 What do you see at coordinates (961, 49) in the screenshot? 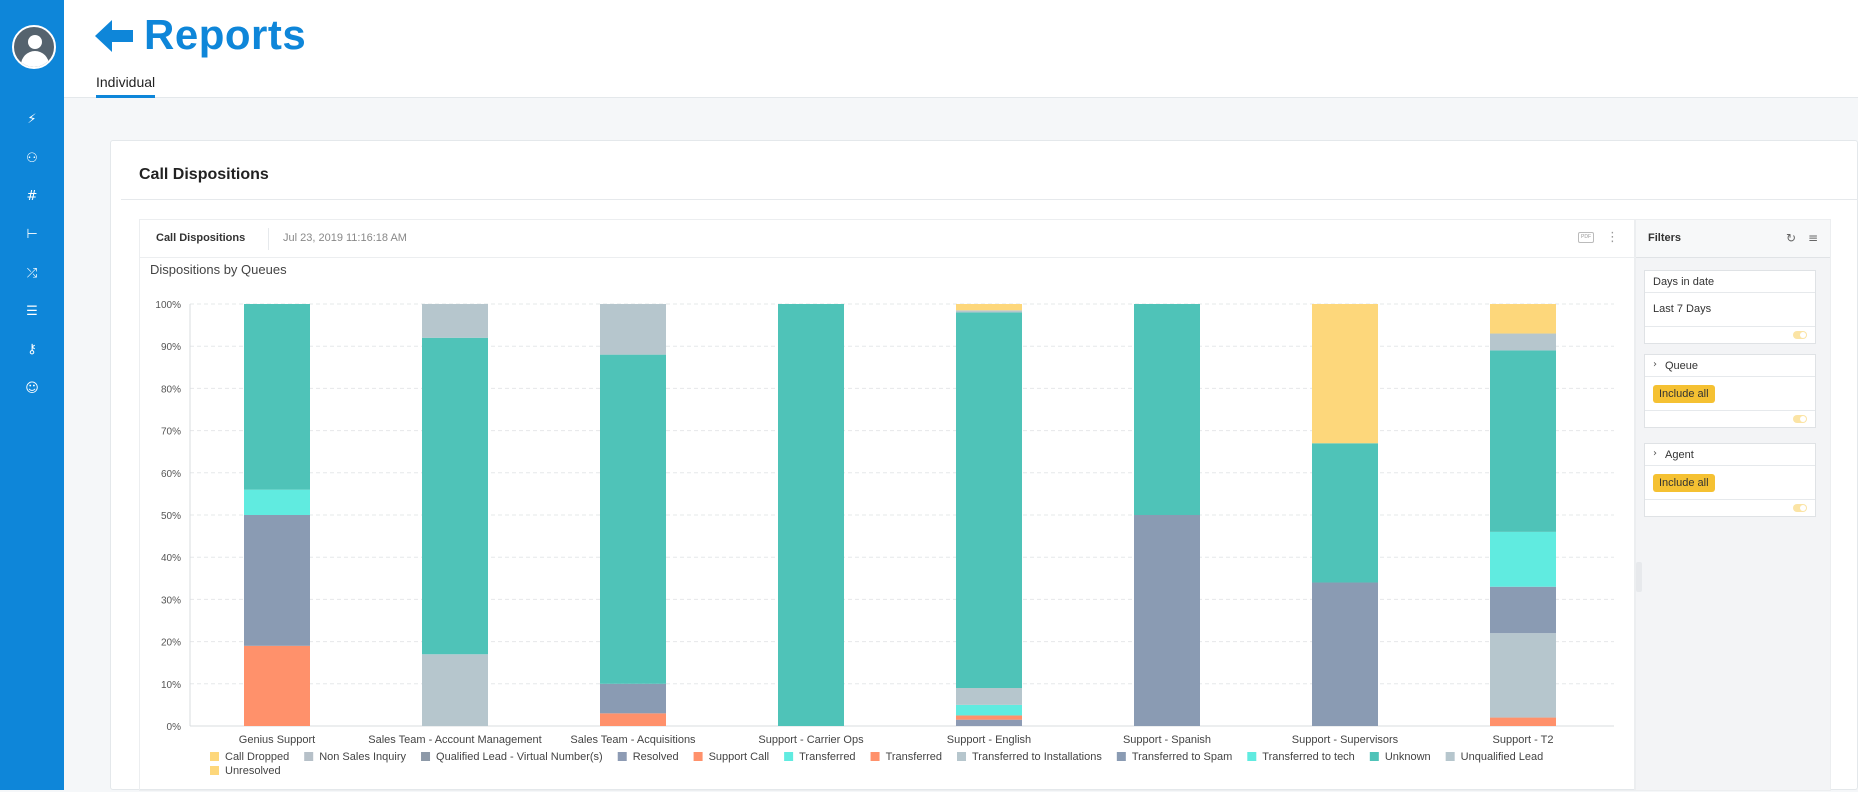
I see `header: Reports Individual` at bounding box center [961, 49].